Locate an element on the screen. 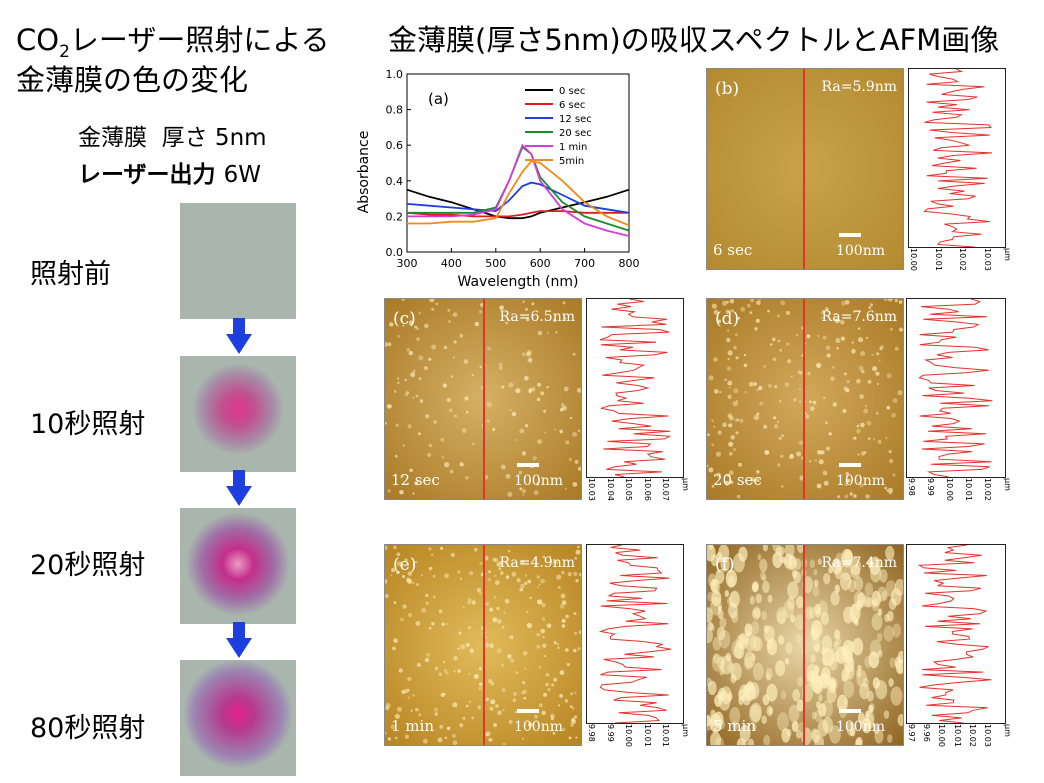  legend-label-5: 5min is located at coordinates (571, 161).